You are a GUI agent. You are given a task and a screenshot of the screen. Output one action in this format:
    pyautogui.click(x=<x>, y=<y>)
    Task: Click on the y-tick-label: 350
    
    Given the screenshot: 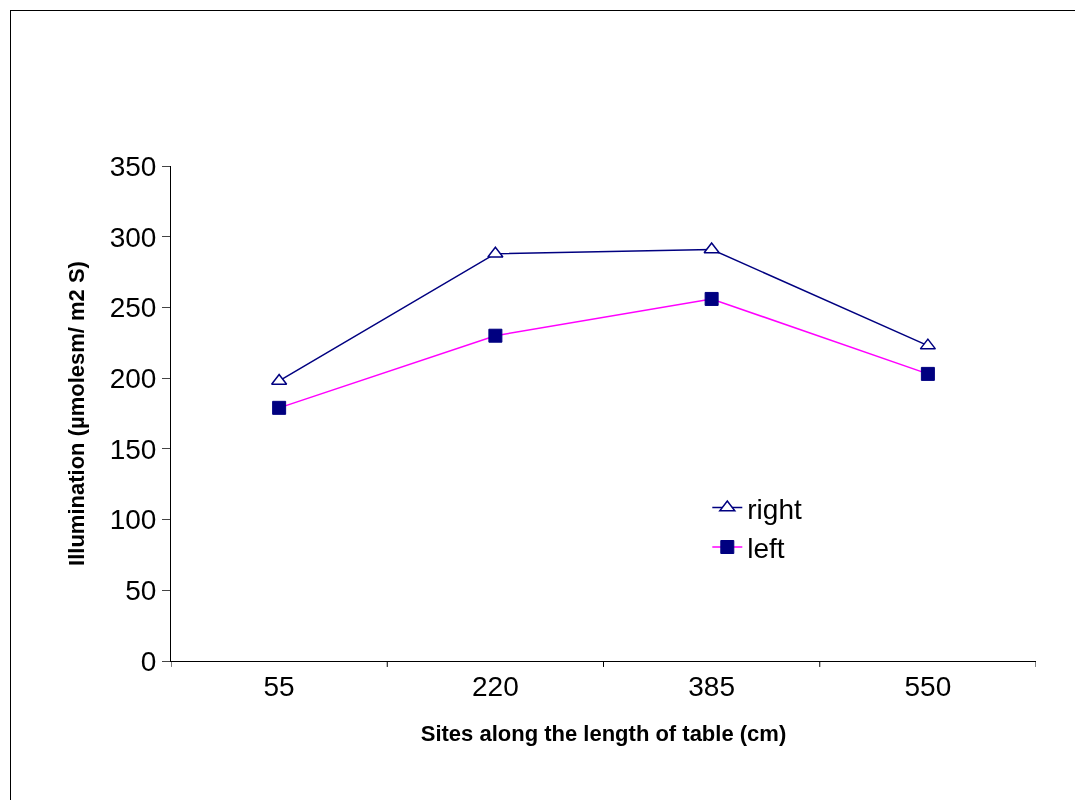 What is the action you would take?
    pyautogui.click(x=133, y=166)
    